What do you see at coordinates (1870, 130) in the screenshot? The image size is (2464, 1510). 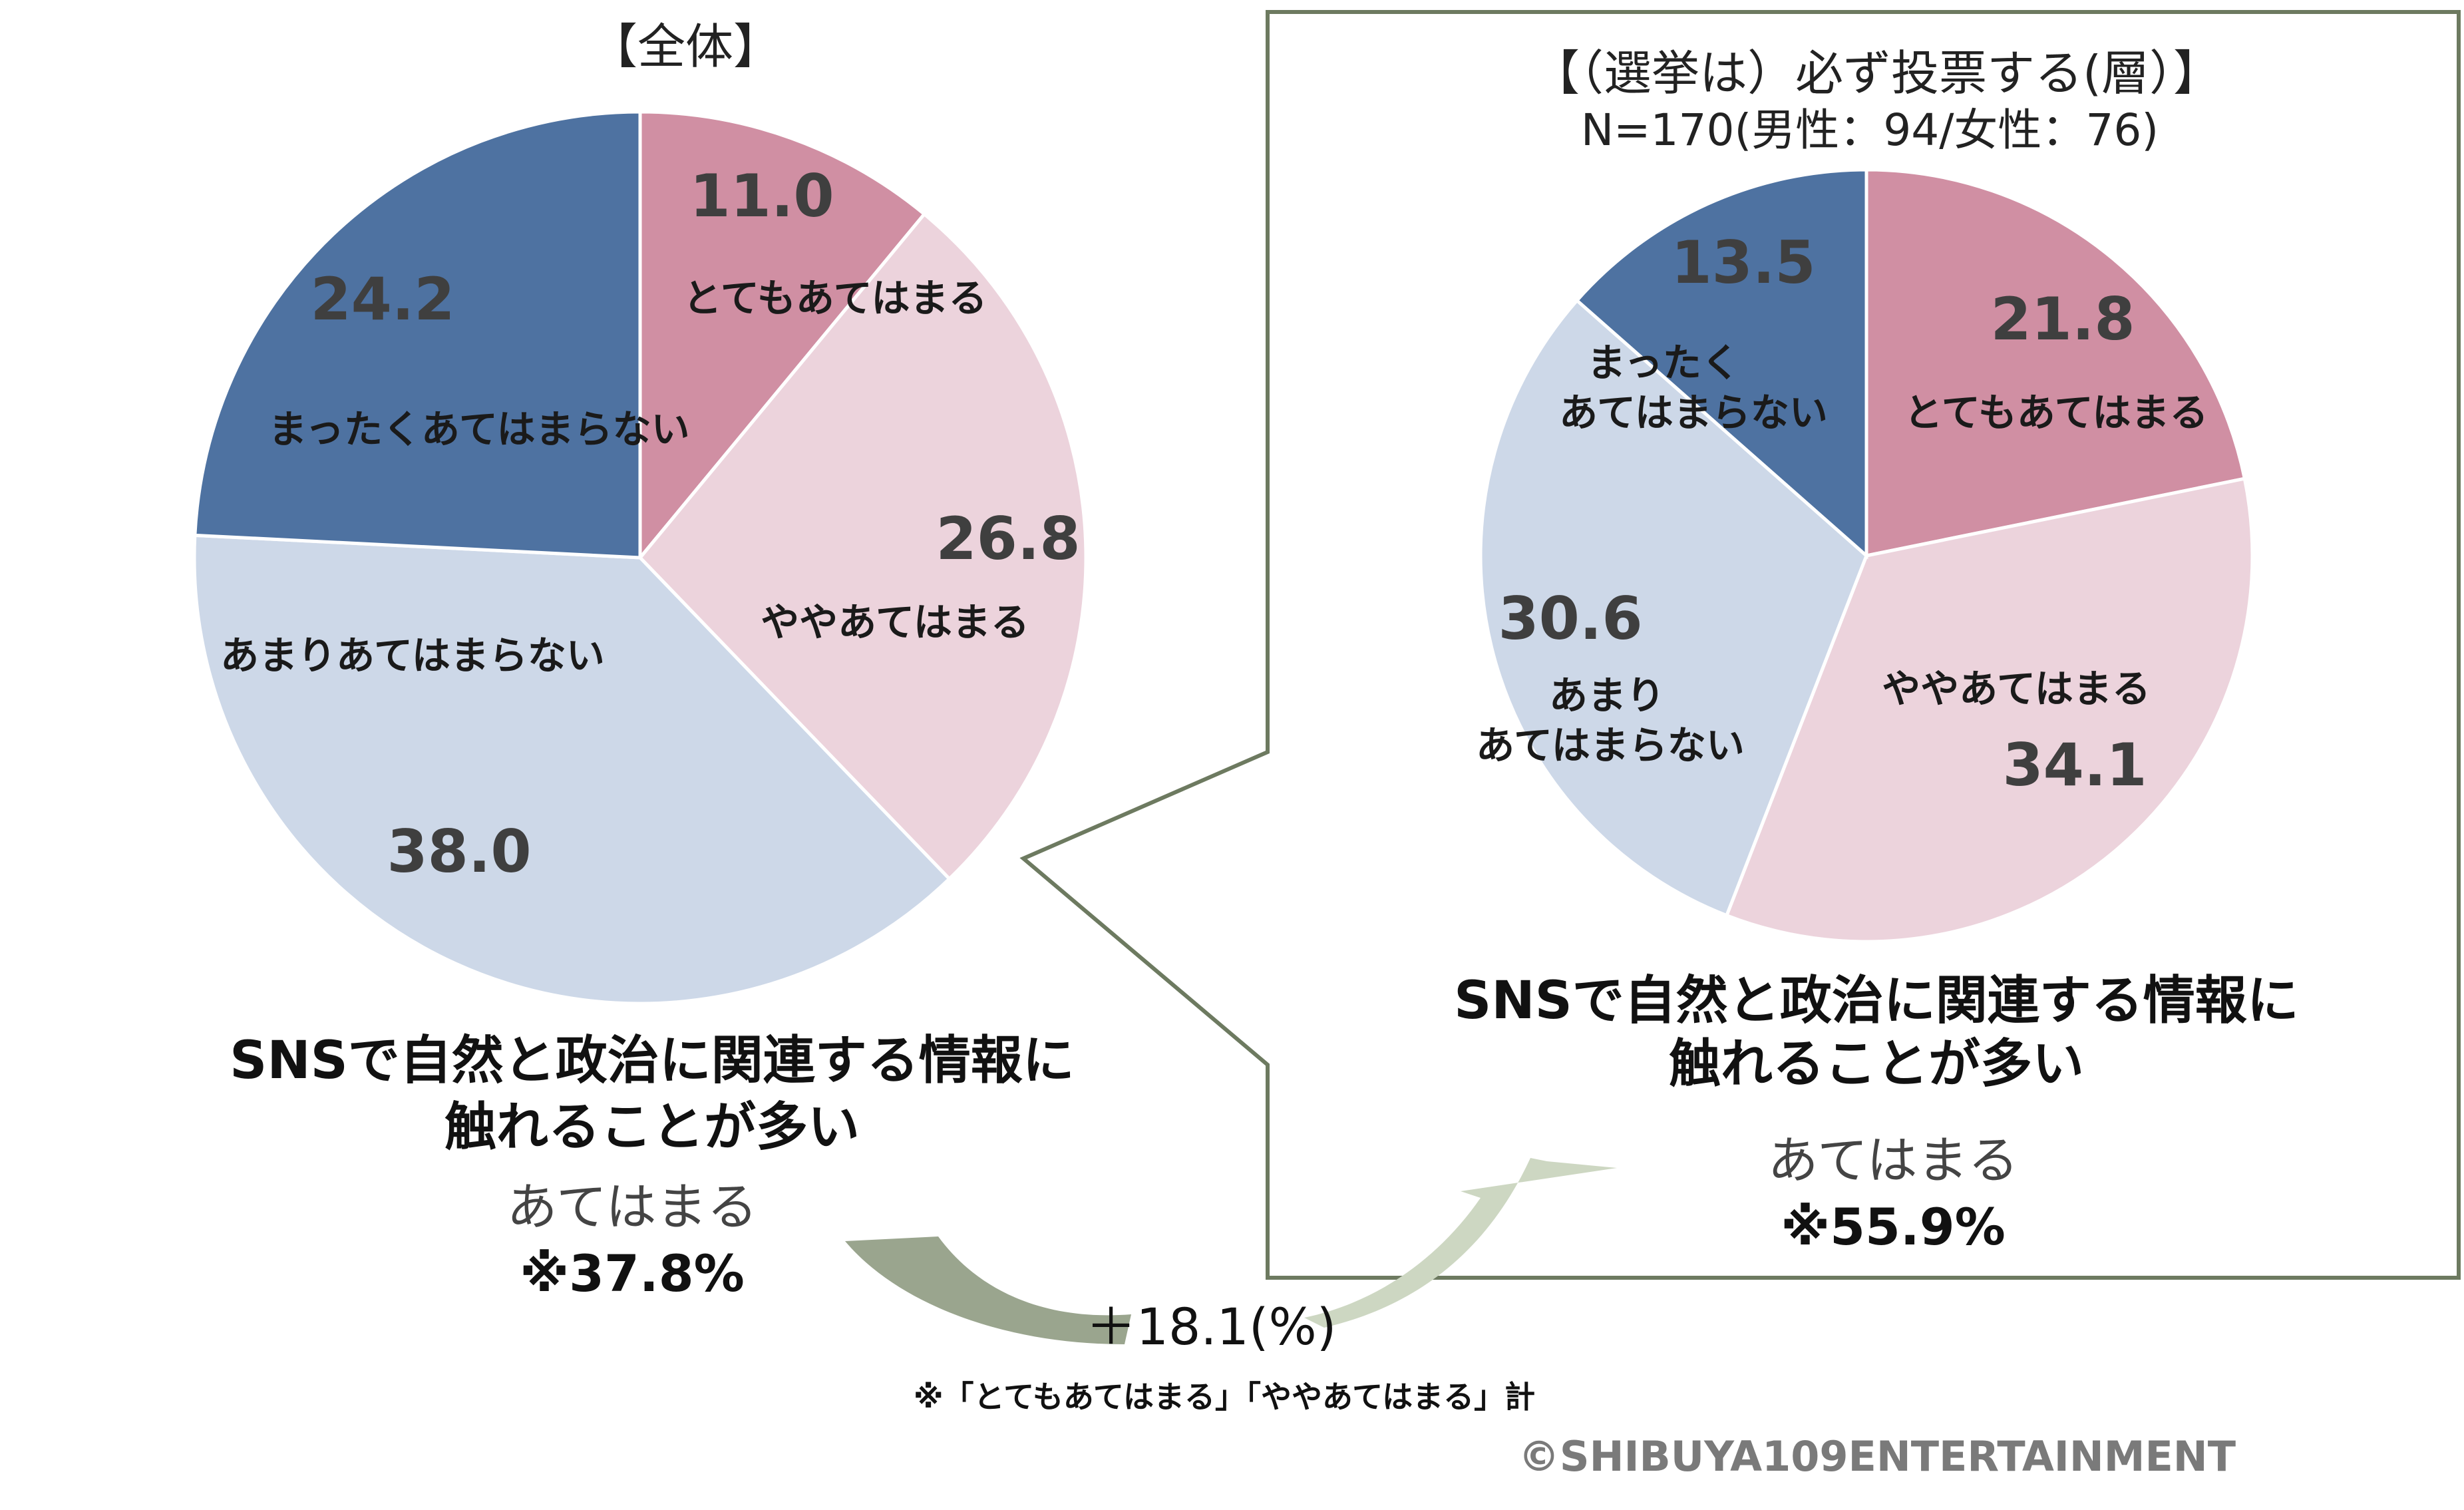 I see `chart-subtitle-voters: N=170(男性：94/女性：76)` at bounding box center [1870, 130].